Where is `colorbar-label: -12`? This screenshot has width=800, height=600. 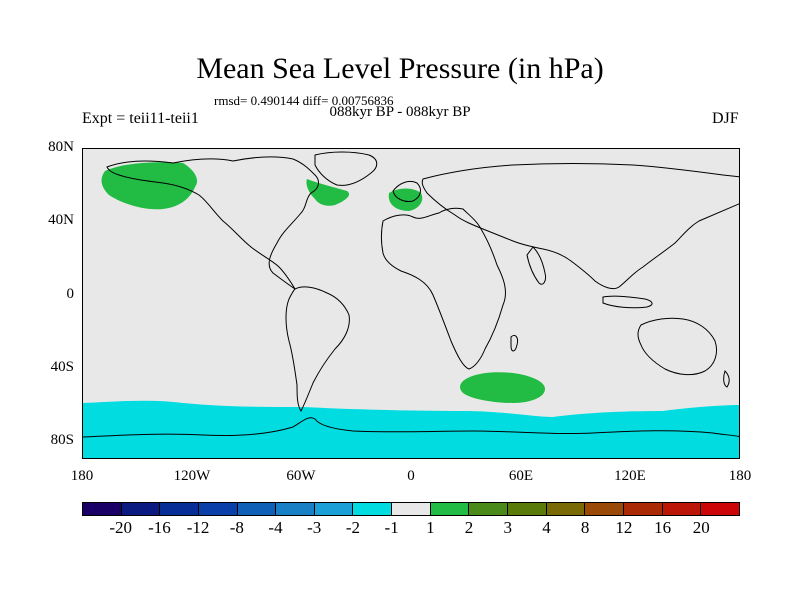 colorbar-label: -12 is located at coordinates (198, 527).